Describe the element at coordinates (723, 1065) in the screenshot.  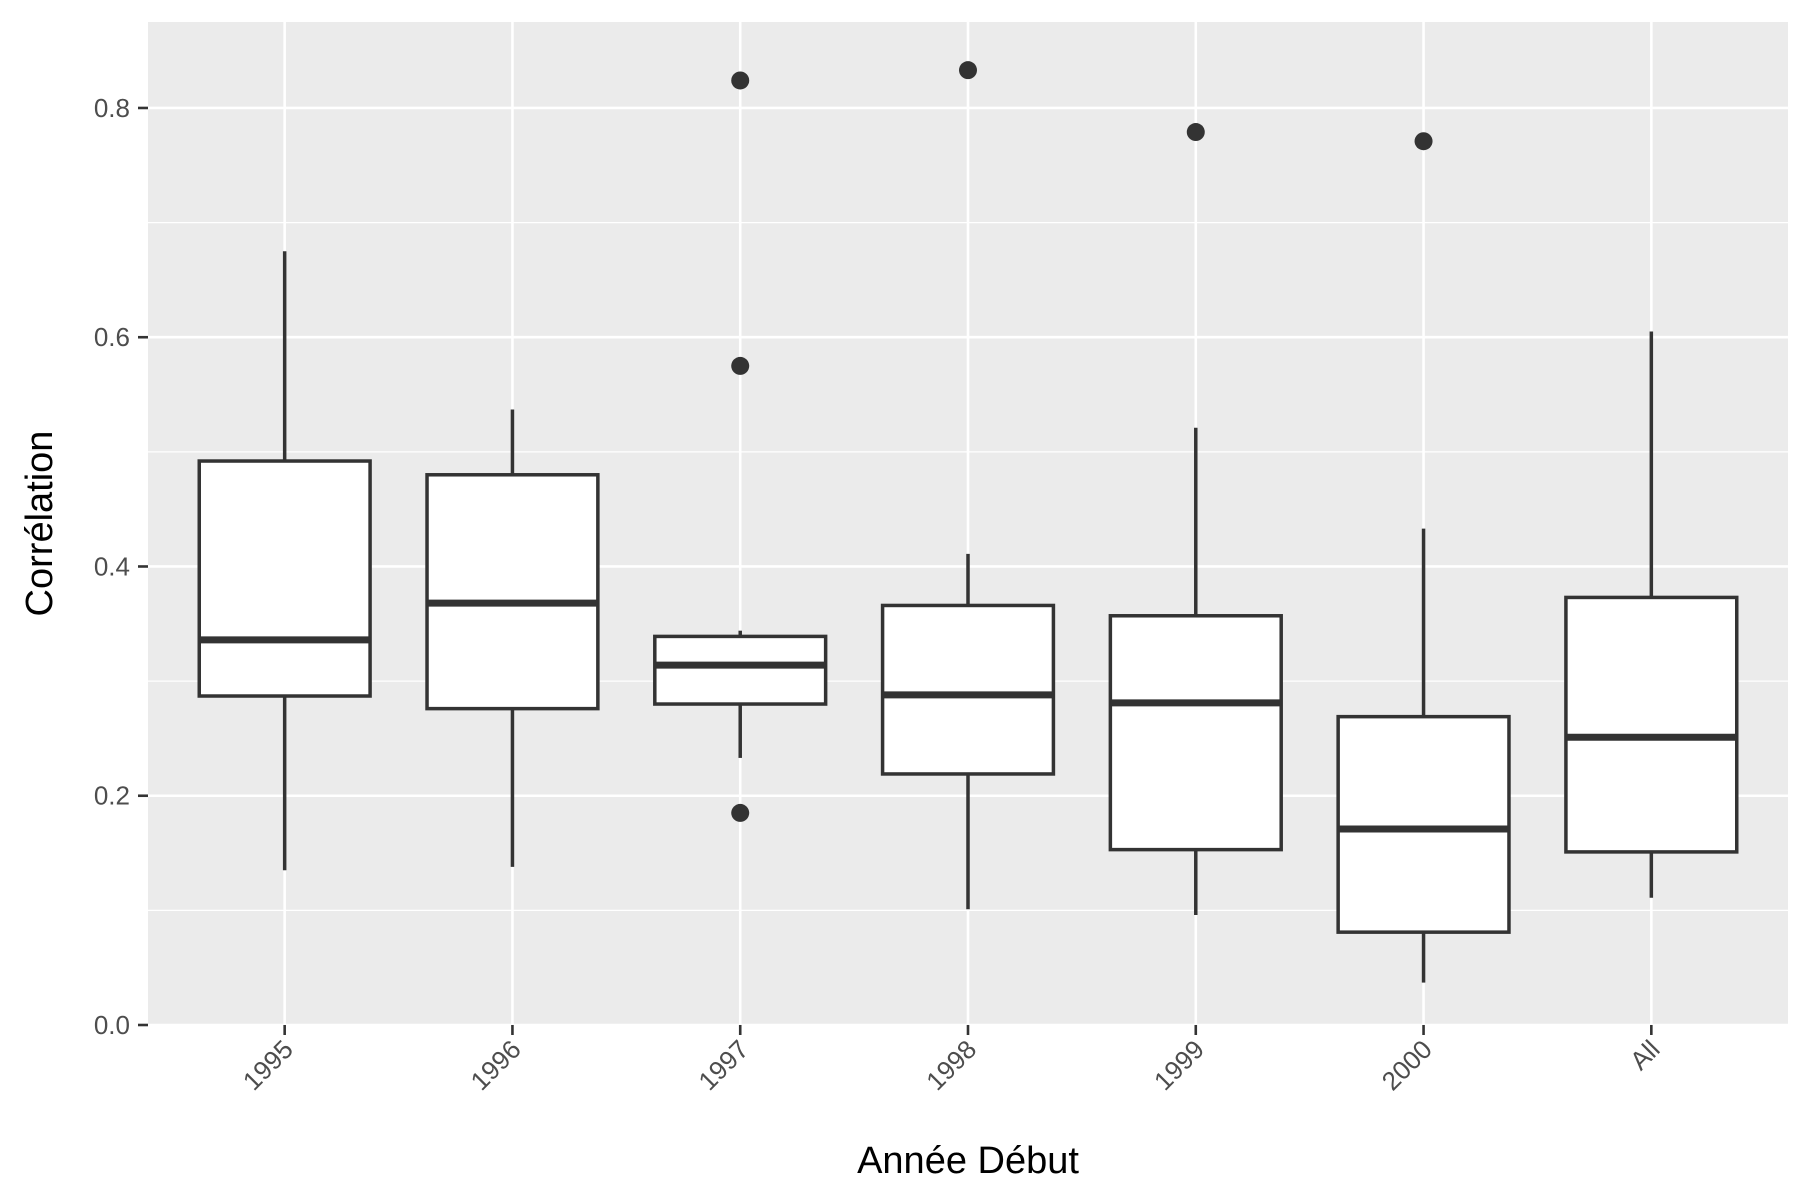
I see `x-tick-label: 1997` at that location.